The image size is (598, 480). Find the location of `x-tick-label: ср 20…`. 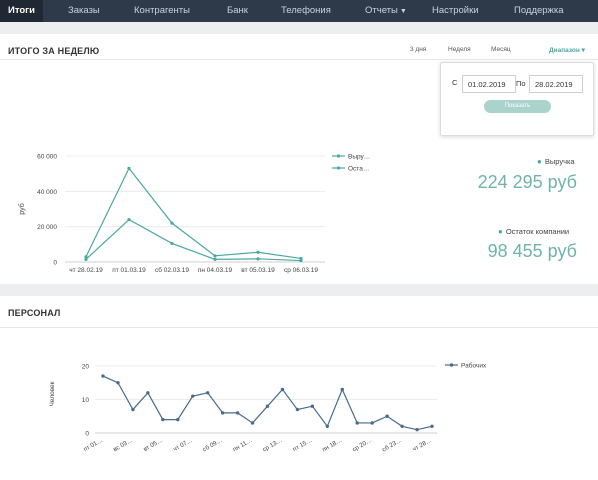

x-tick-label: ср 20… is located at coordinates (362, 445).